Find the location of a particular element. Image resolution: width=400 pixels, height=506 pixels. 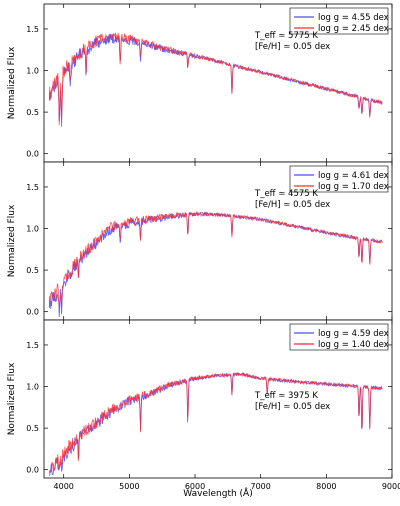

panel-2-feh-annotation: [Fe/H] ≃ 0.05 dex is located at coordinates (292, 205).